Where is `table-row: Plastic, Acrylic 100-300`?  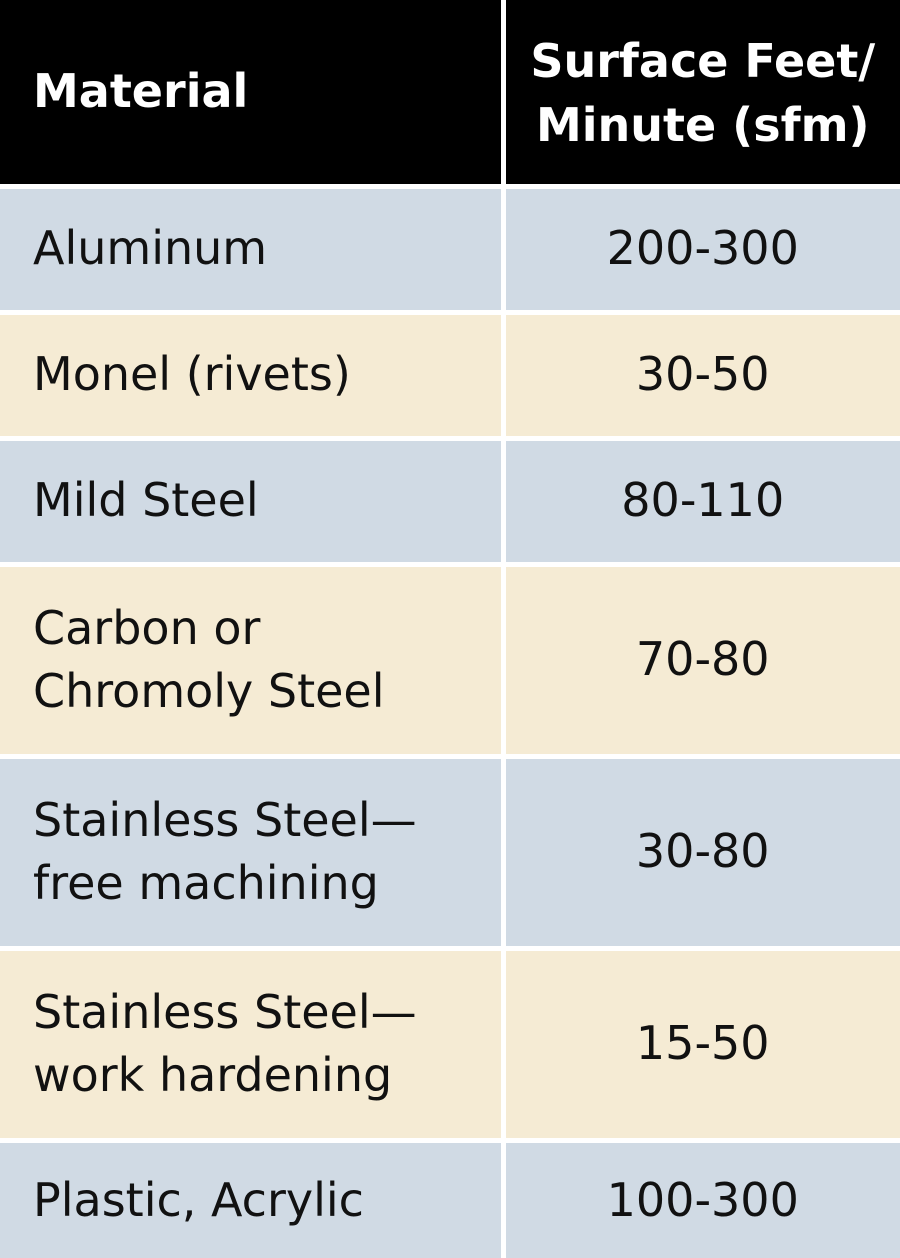
table-row: Plastic, Acrylic 100-300 is located at coordinates (450, 1197).